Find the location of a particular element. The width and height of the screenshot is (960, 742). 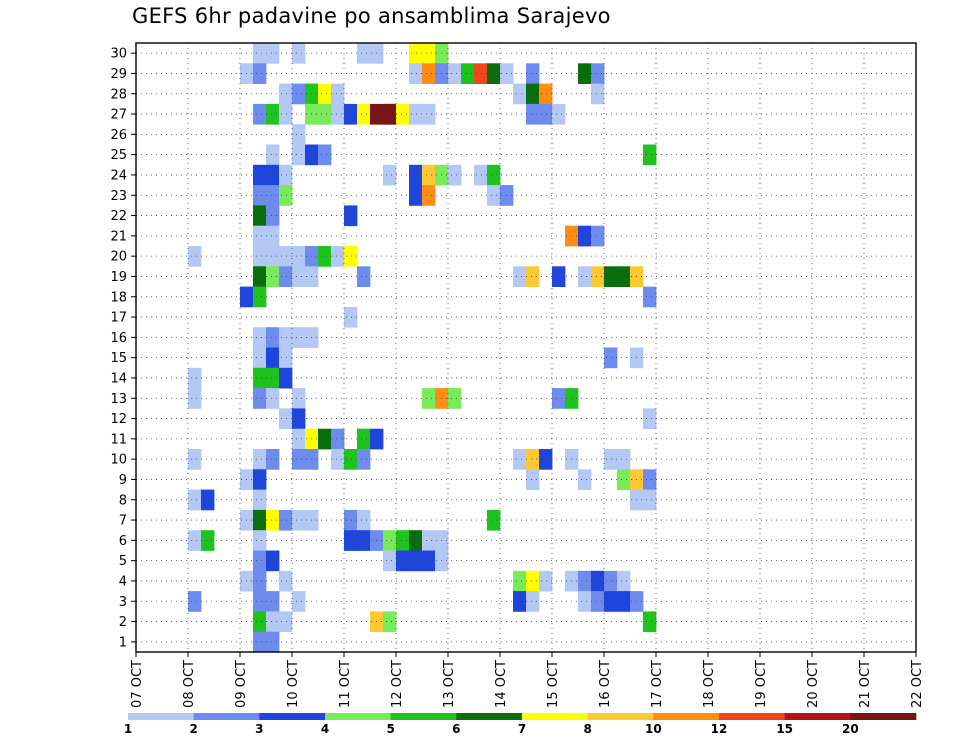

x-tick-label: 21 OCT is located at coordinates (865, 684).